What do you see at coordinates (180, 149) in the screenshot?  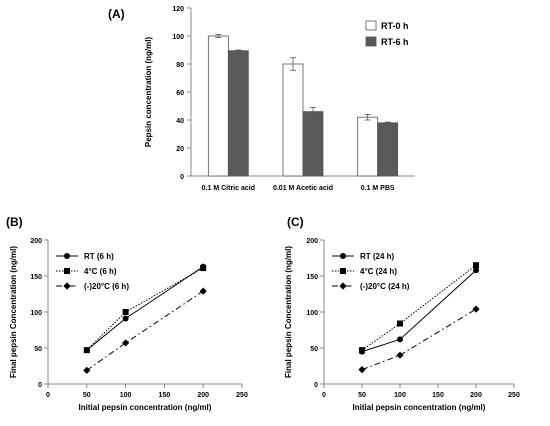 I see `y-tick-label: 20` at bounding box center [180, 149].